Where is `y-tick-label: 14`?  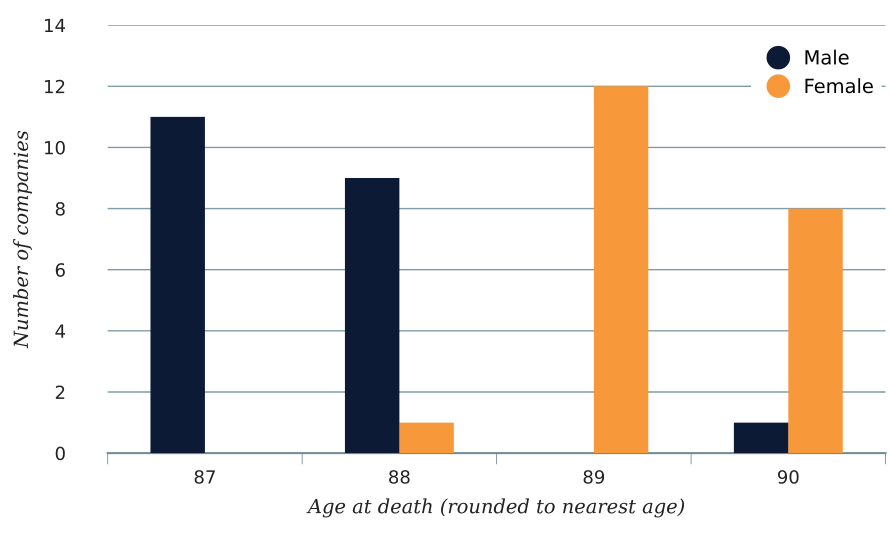 y-tick-label: 14 is located at coordinates (55, 25).